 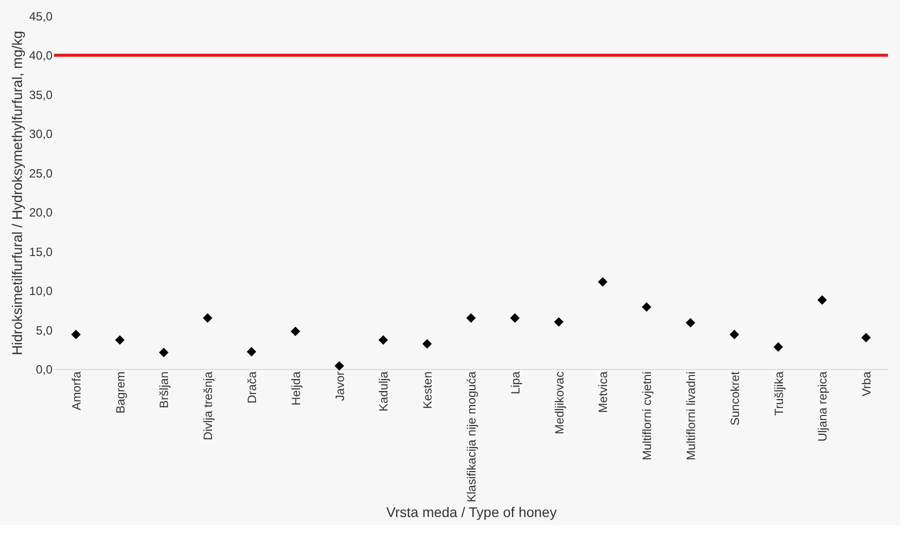 I want to click on x-tick-label: Divlja trešnja, so click(x=208, y=405).